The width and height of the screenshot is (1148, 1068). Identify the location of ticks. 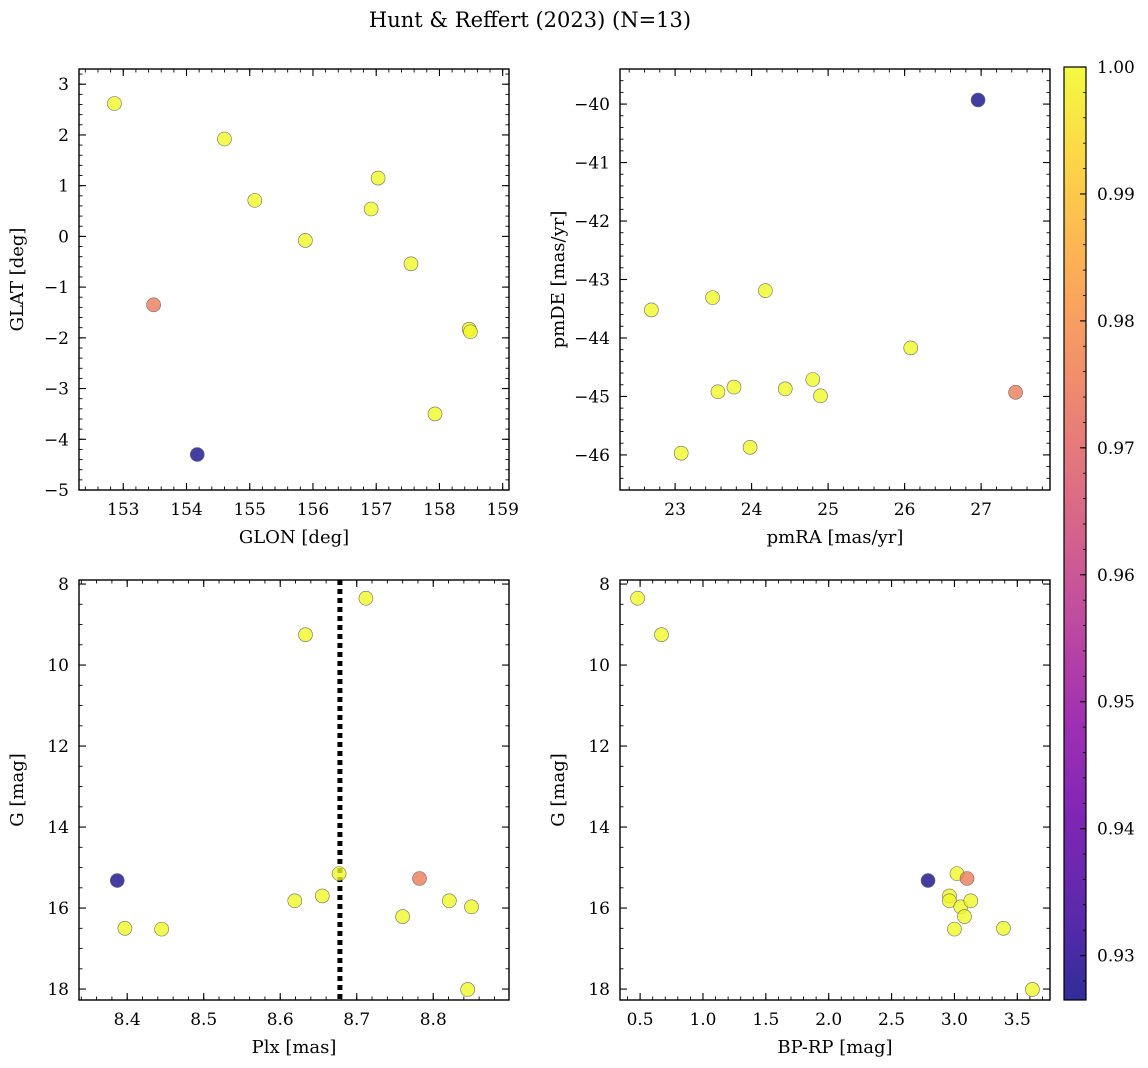
(294, 790).